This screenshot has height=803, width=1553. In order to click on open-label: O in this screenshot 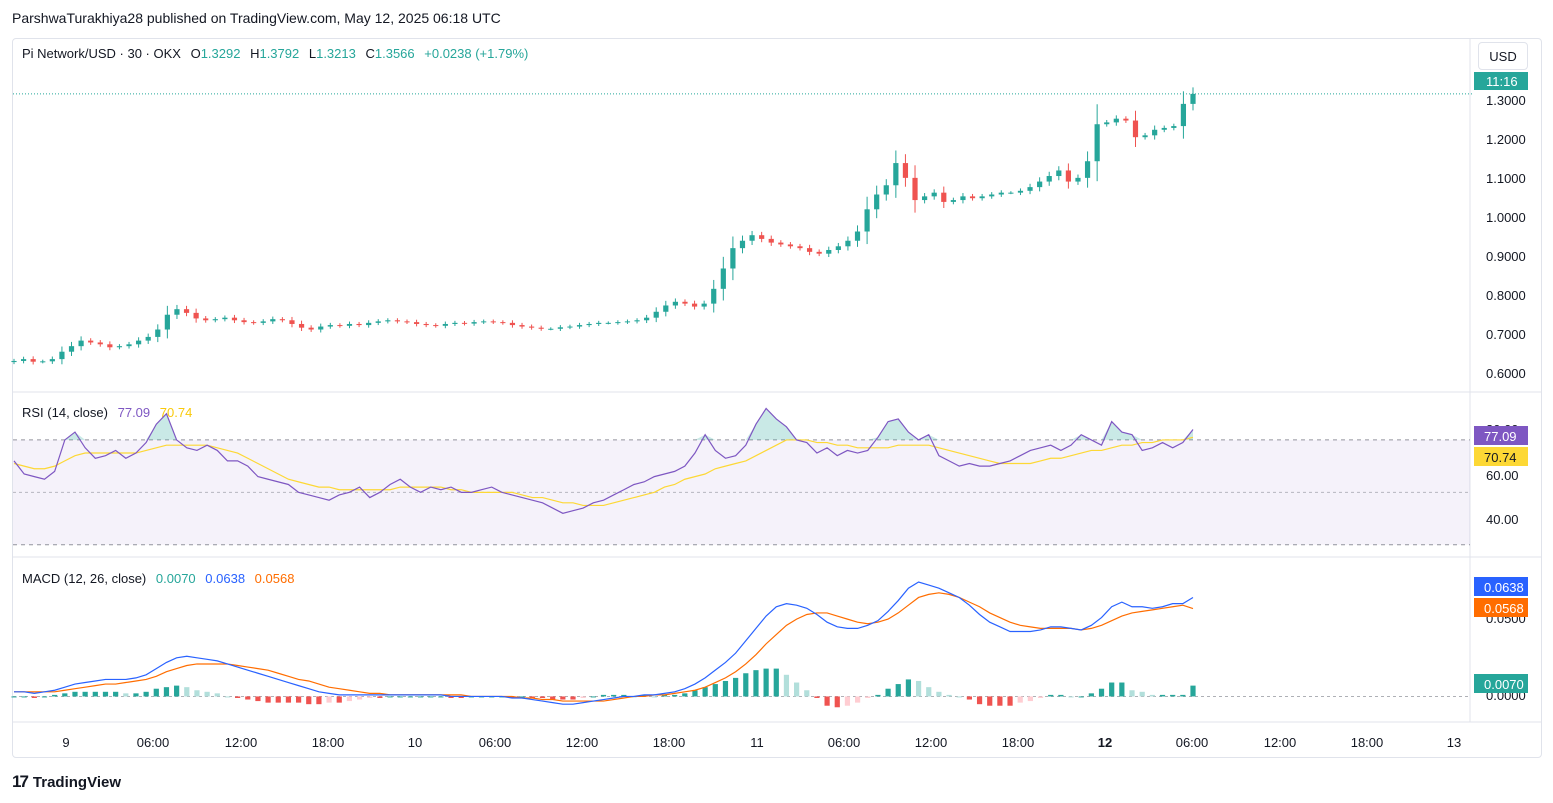, I will do `click(195, 53)`.